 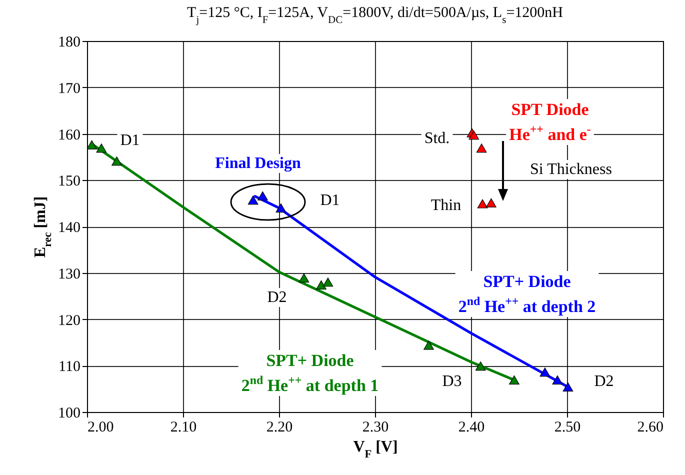 I want to click on chart-title: T$_{j}$=125 °C, I$_{F}$=125A, V$_{DC}$=1800V, di/dt=500A/µs, L$_{s}$=1200nH, so click(x=375, y=15).